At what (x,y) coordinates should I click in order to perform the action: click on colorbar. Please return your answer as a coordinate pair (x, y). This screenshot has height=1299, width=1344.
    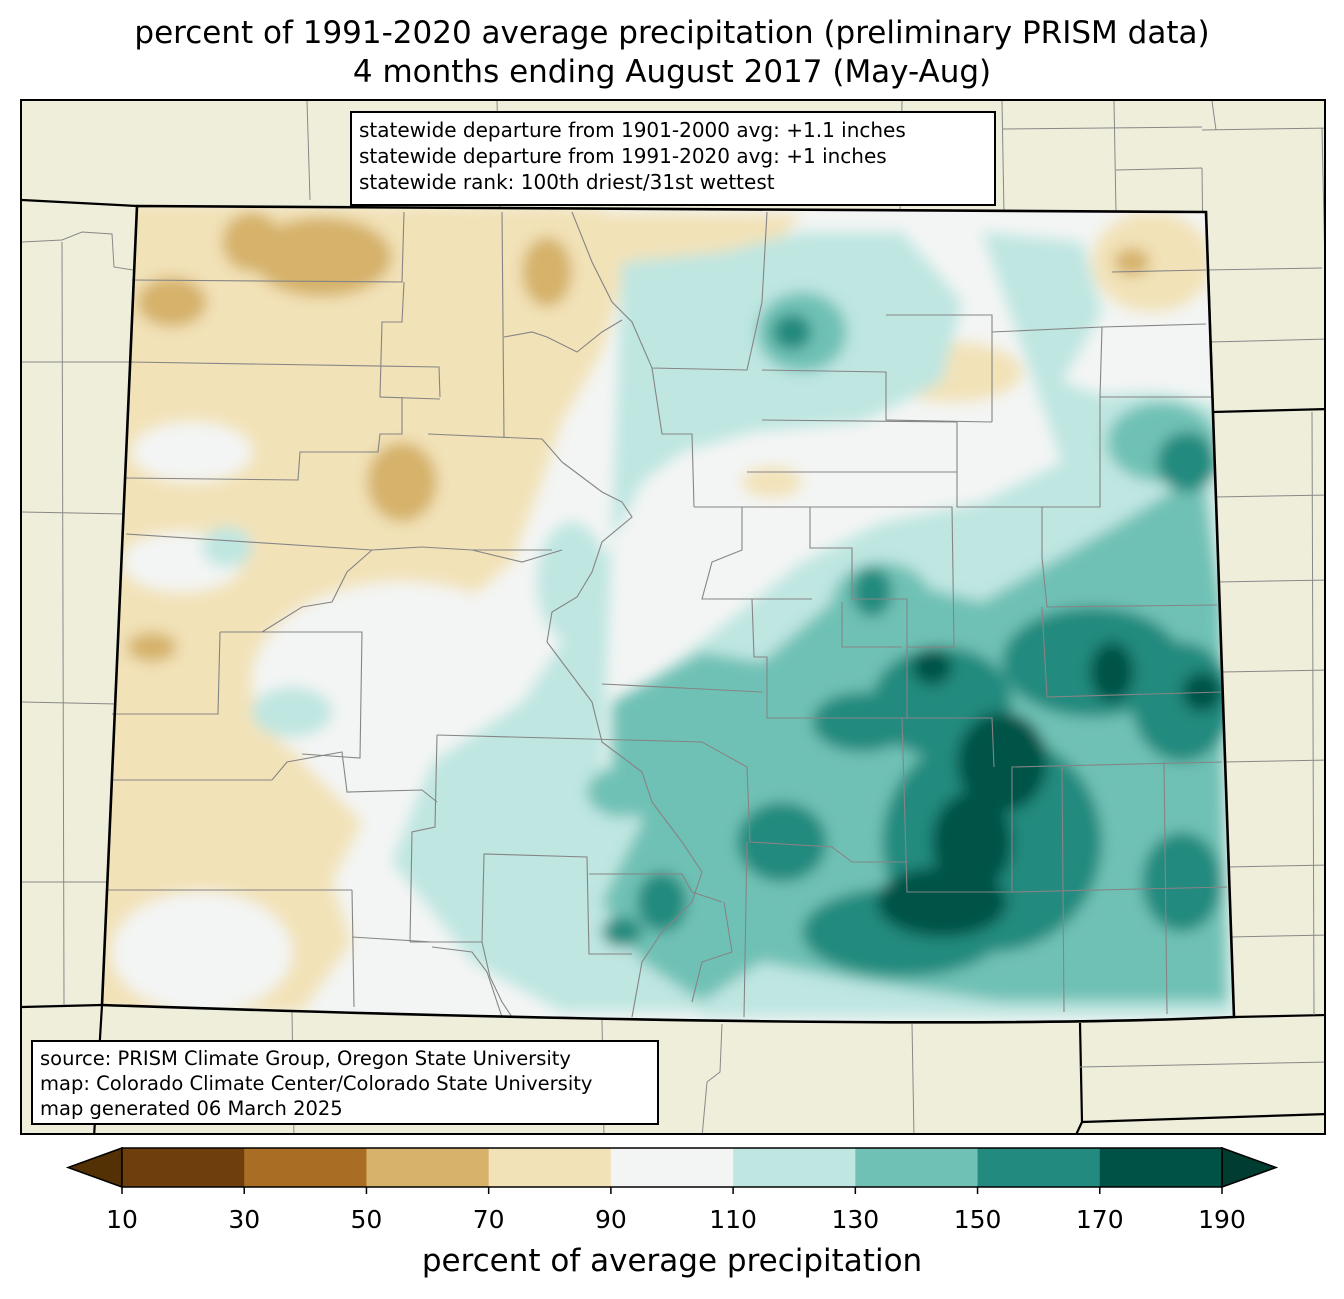
    Looking at the image, I should click on (672, 1170).